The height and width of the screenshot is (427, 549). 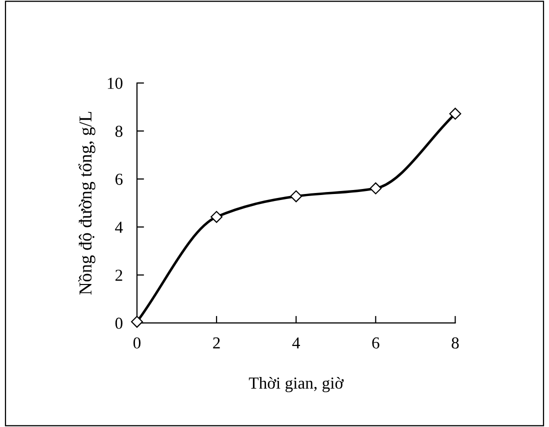 What do you see at coordinates (137, 343) in the screenshot?
I see `x-tick-label: 0` at bounding box center [137, 343].